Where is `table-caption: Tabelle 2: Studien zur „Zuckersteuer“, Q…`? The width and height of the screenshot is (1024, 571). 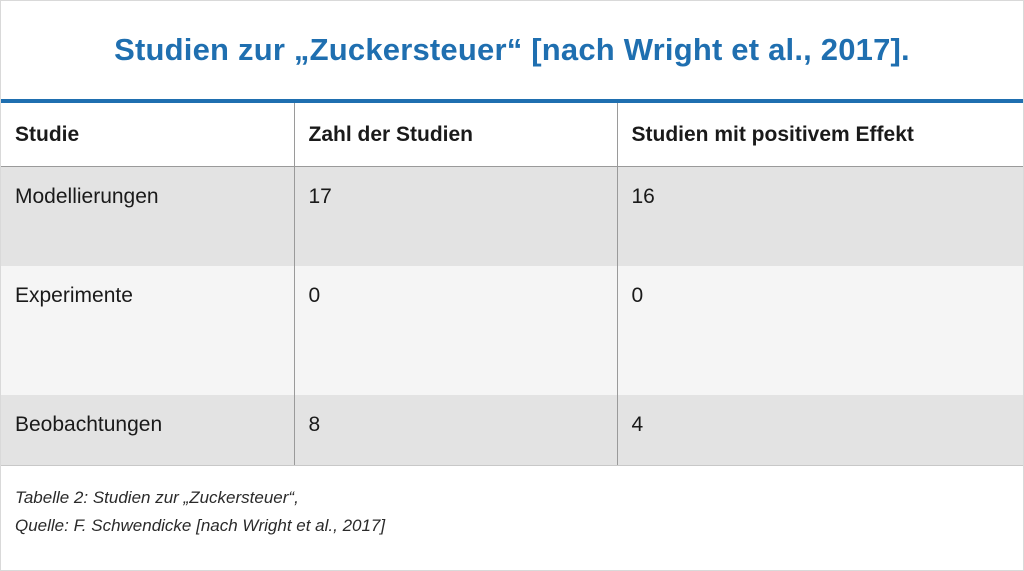 table-caption: Tabelle 2: Studien zur „Zuckersteuer“, Q… is located at coordinates (512, 503).